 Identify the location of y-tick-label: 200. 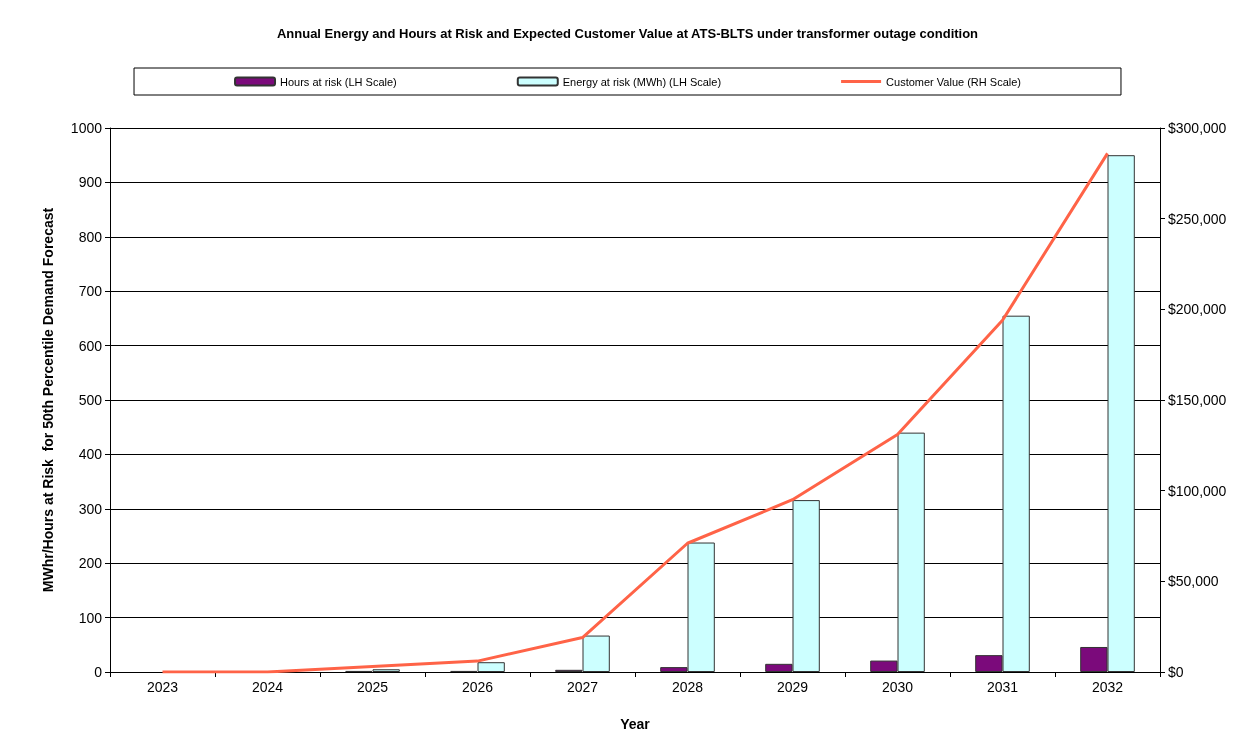
(90, 563).